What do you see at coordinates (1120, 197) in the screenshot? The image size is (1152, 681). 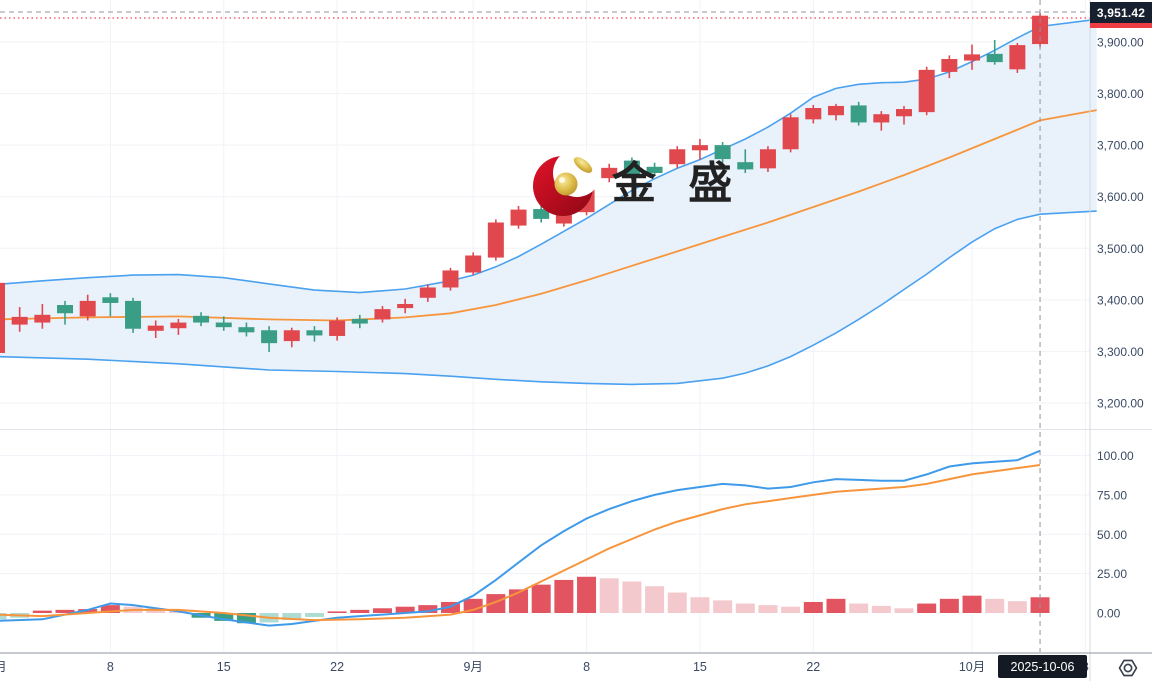 I see `price-axis-label: 3,600.00` at bounding box center [1120, 197].